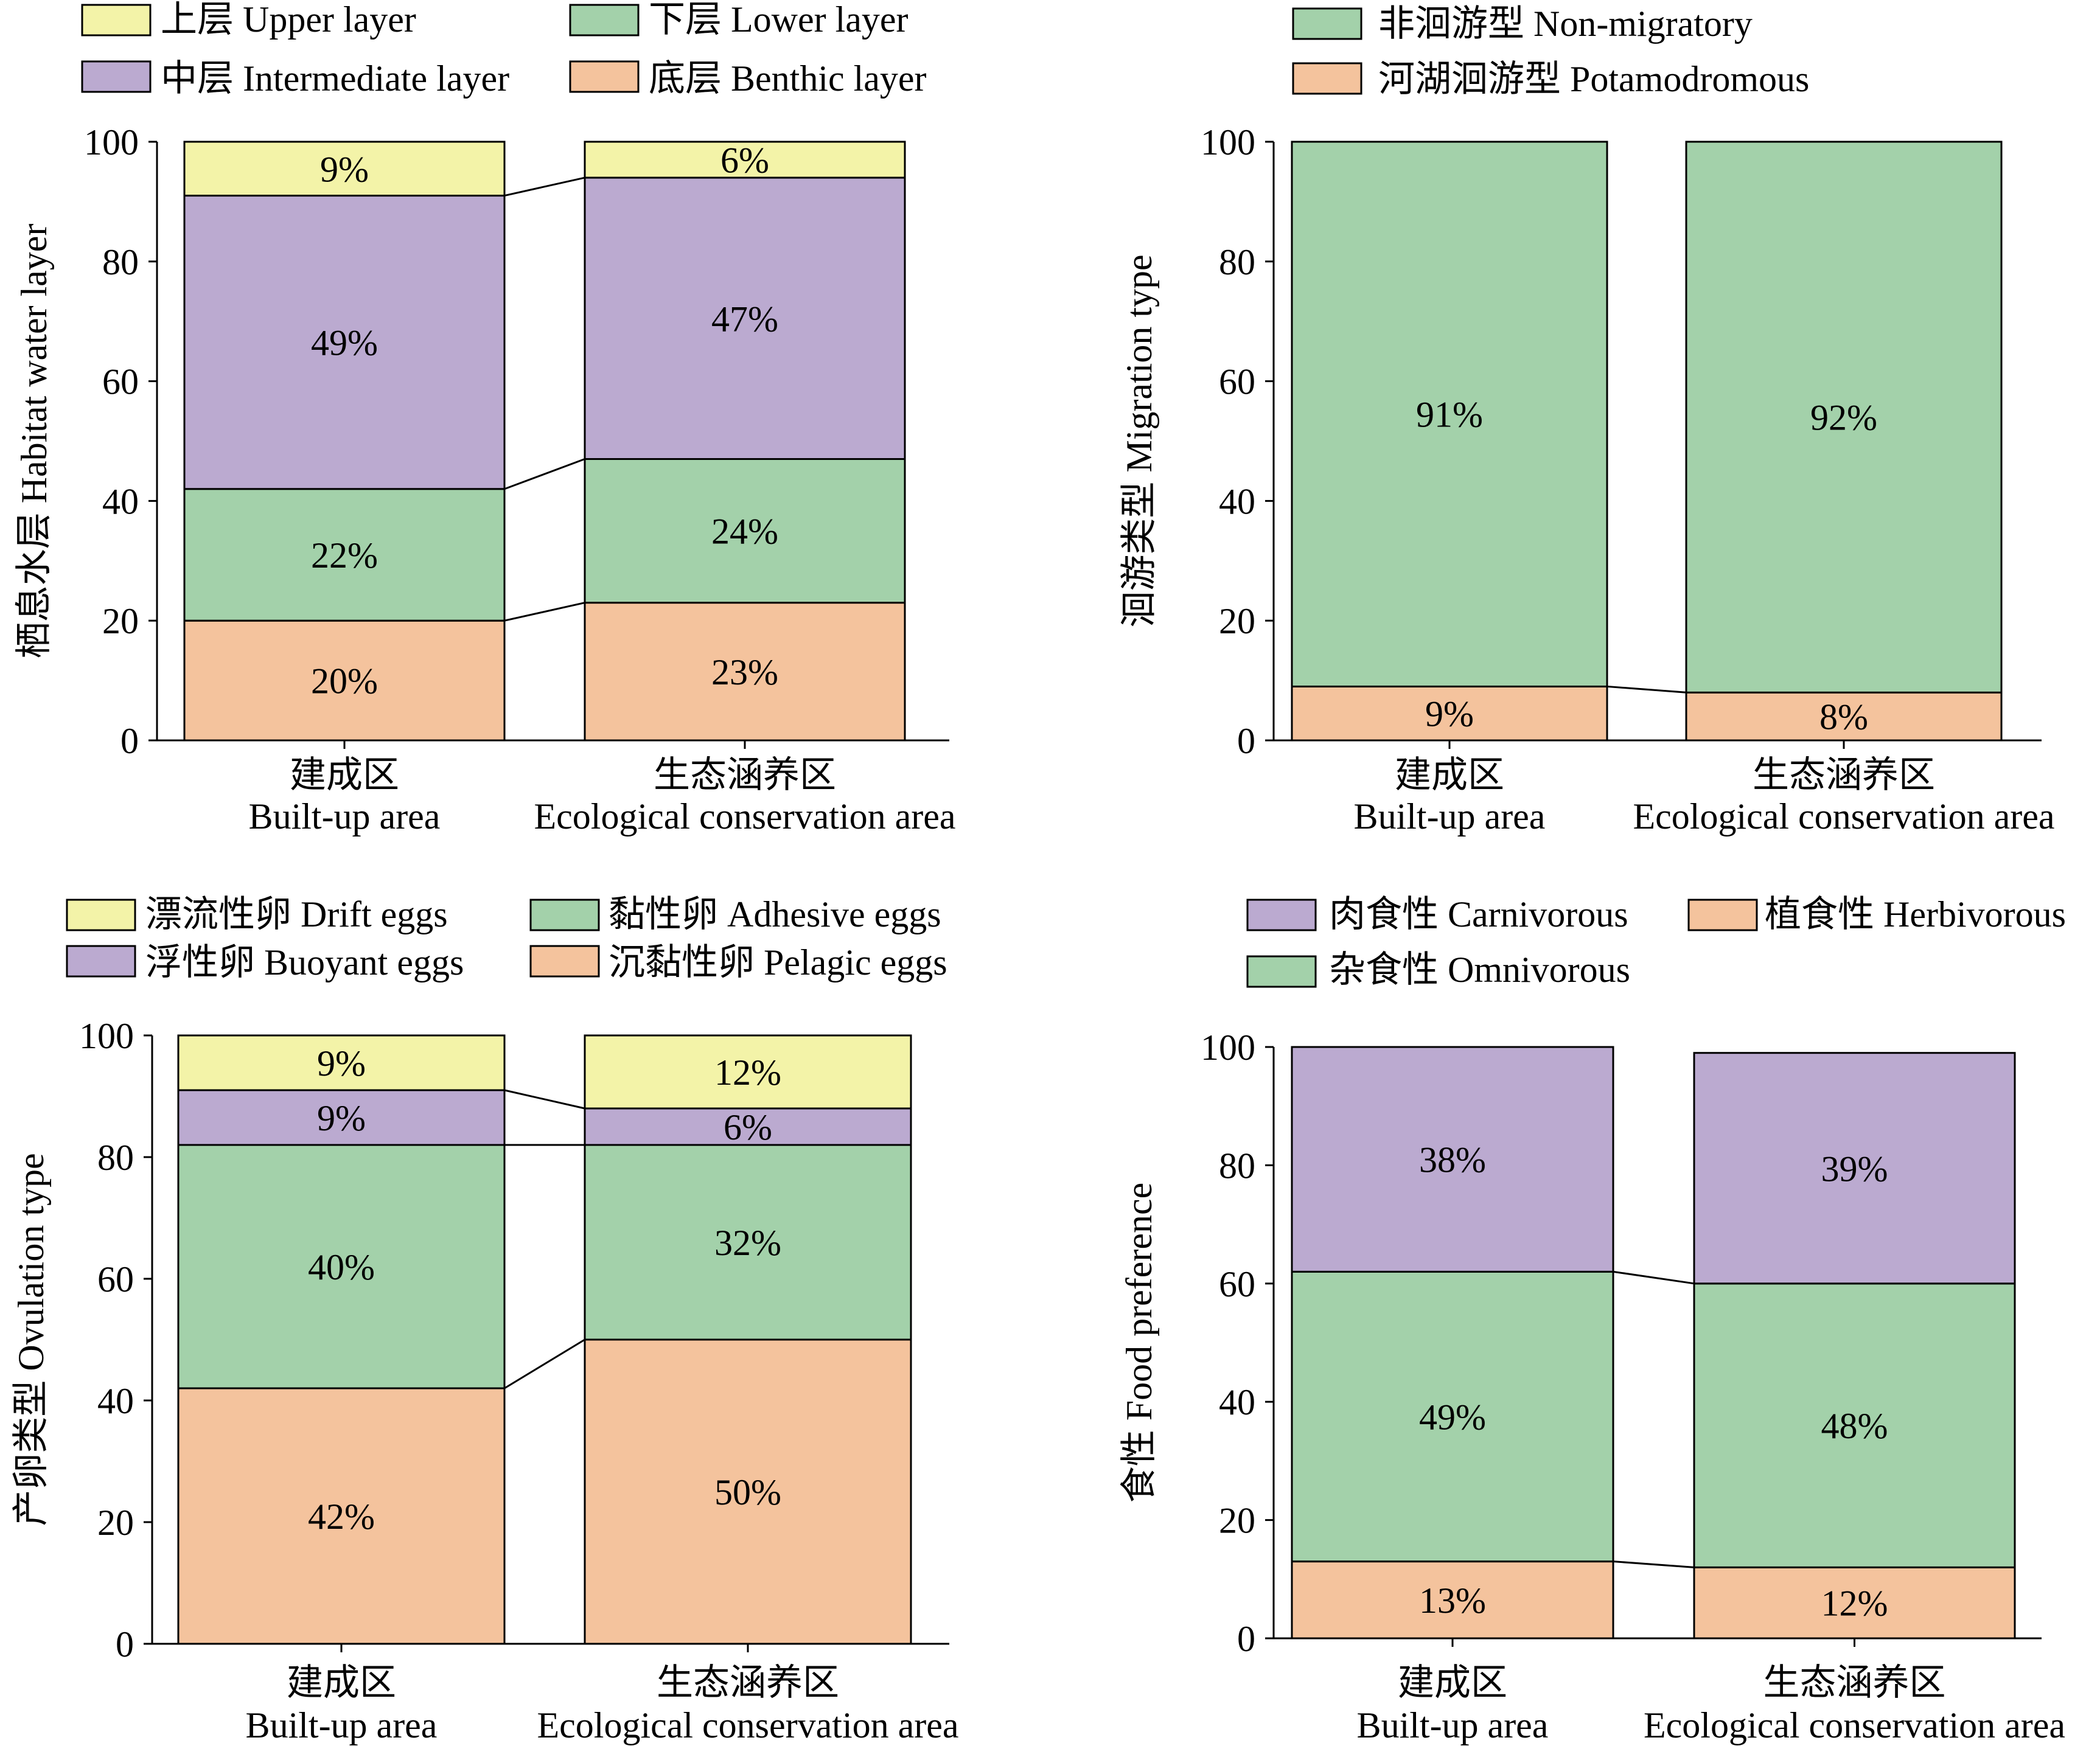 This screenshot has width=2100, height=1746. Describe the element at coordinates (1566, 24) in the screenshot. I see `legend-label: 非洄游型 Non-migratory` at that location.